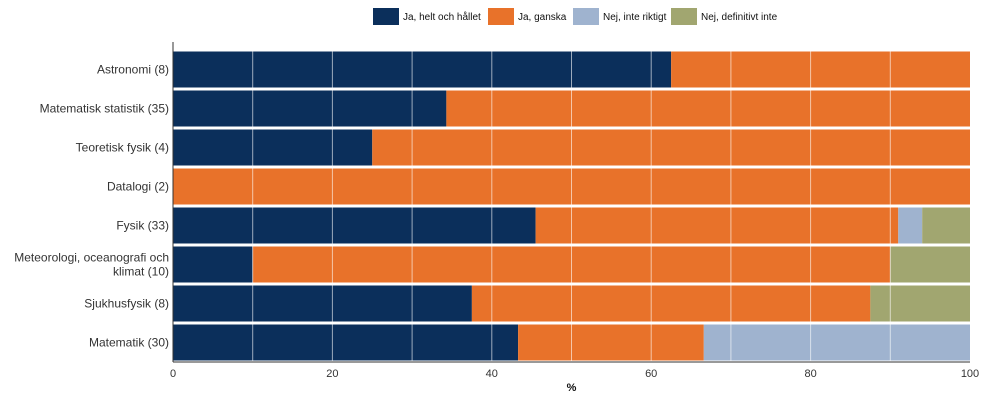  Describe the element at coordinates (133, 70) in the screenshot. I see `category-label: Astronomi (8)` at that location.